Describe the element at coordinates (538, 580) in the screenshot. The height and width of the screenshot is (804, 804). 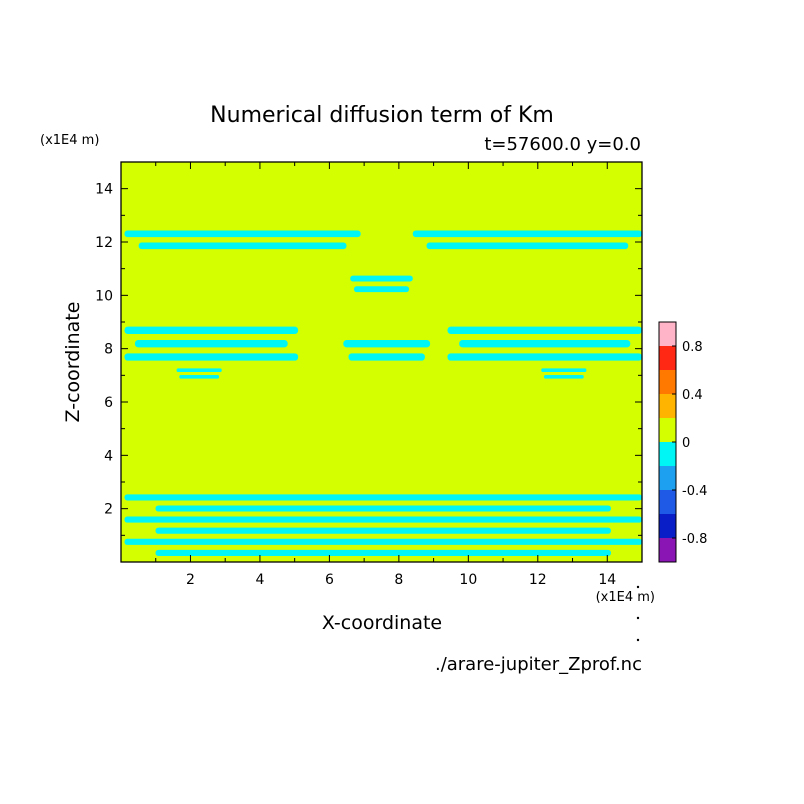
I see `x-tick-label: 12` at that location.